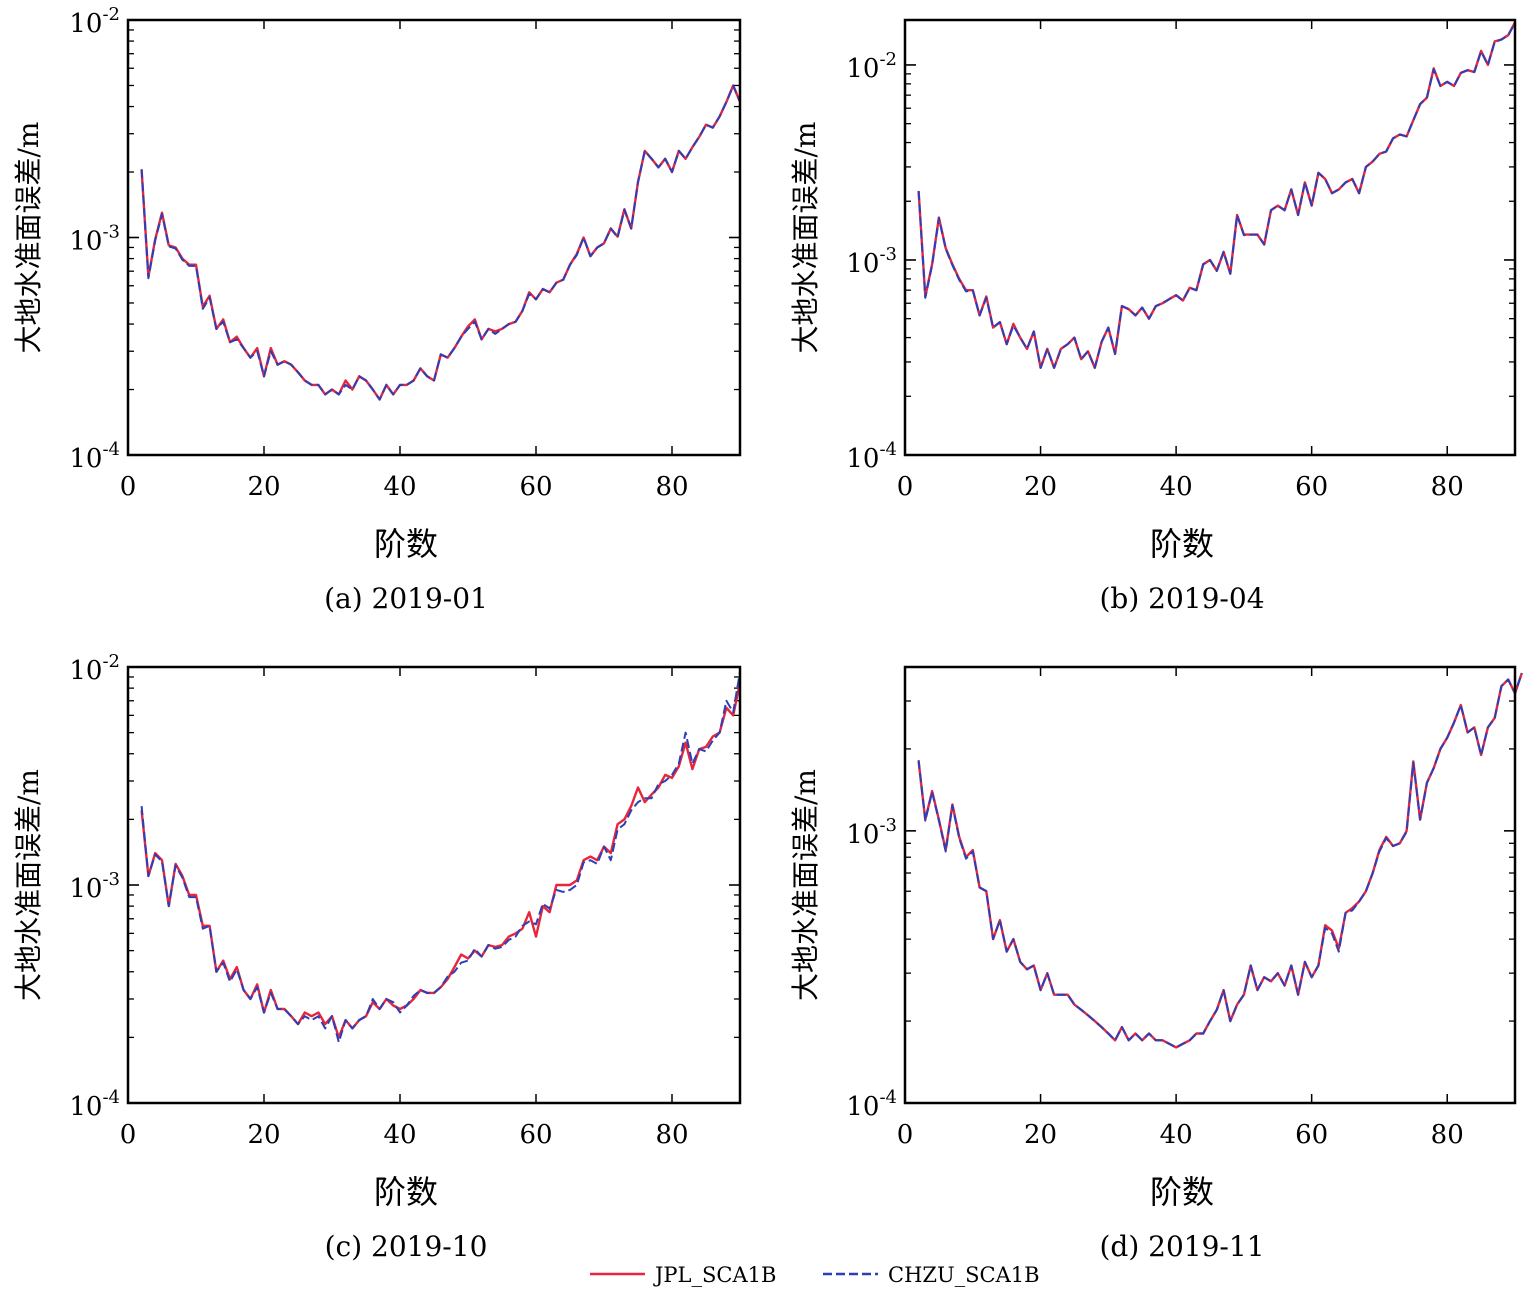  What do you see at coordinates (1181, 598) in the screenshot?
I see `panel-caption: (b) 2019-04` at bounding box center [1181, 598].